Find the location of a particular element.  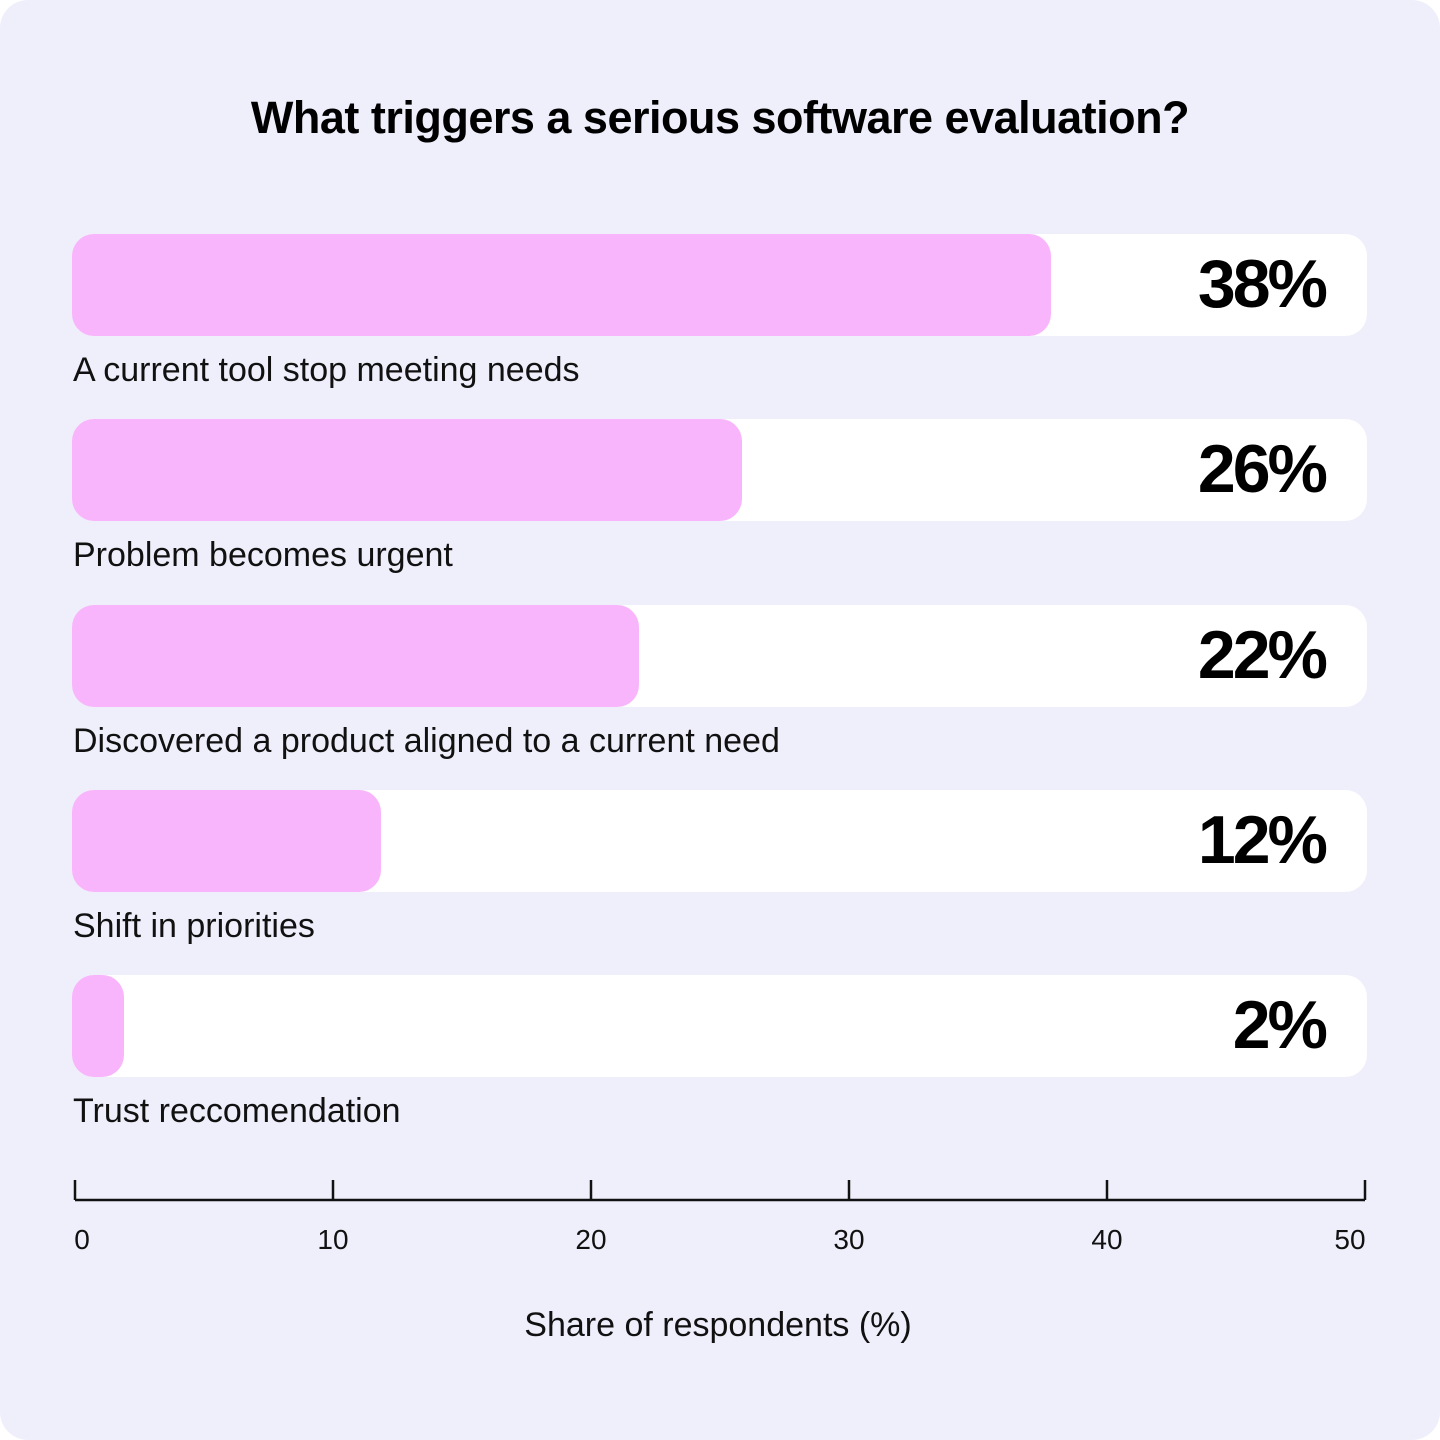

data-label: 26% is located at coordinates (1262, 469).